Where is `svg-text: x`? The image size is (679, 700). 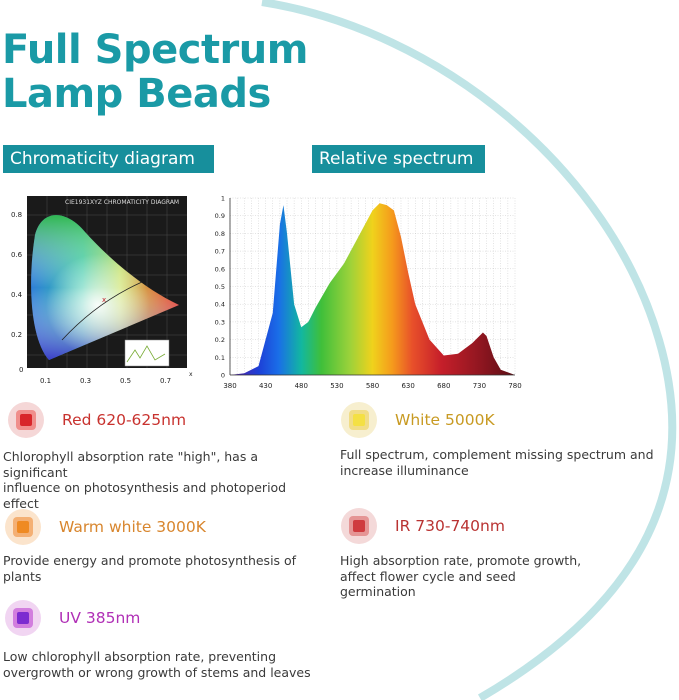
svg-text: x is located at coordinates (104, 300).